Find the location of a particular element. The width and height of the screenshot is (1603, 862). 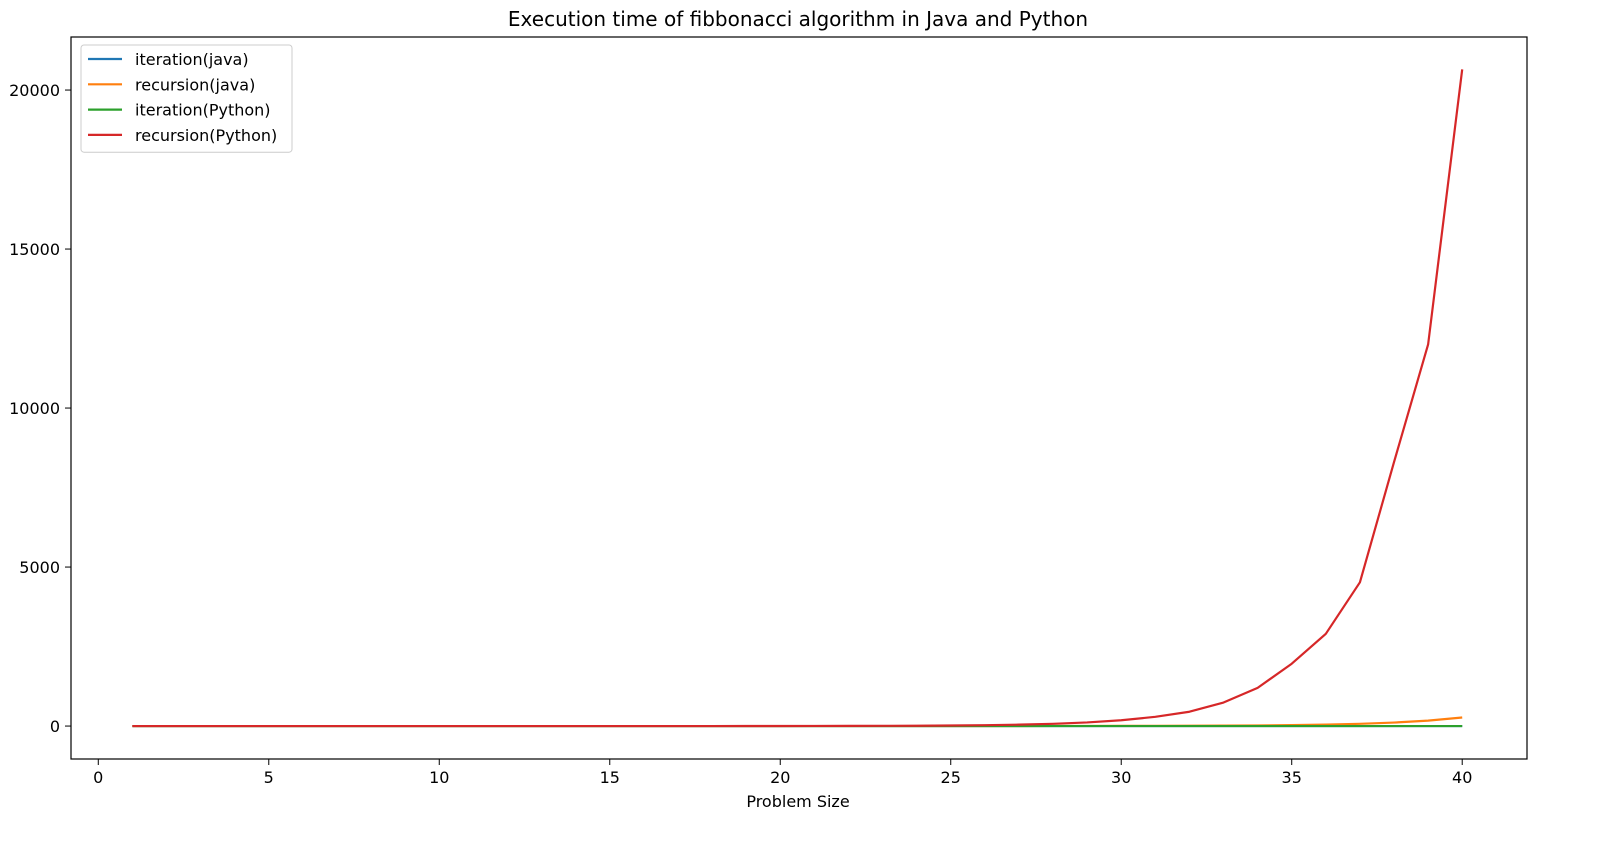

y-tick-label: 20000 is located at coordinates (34, 90).